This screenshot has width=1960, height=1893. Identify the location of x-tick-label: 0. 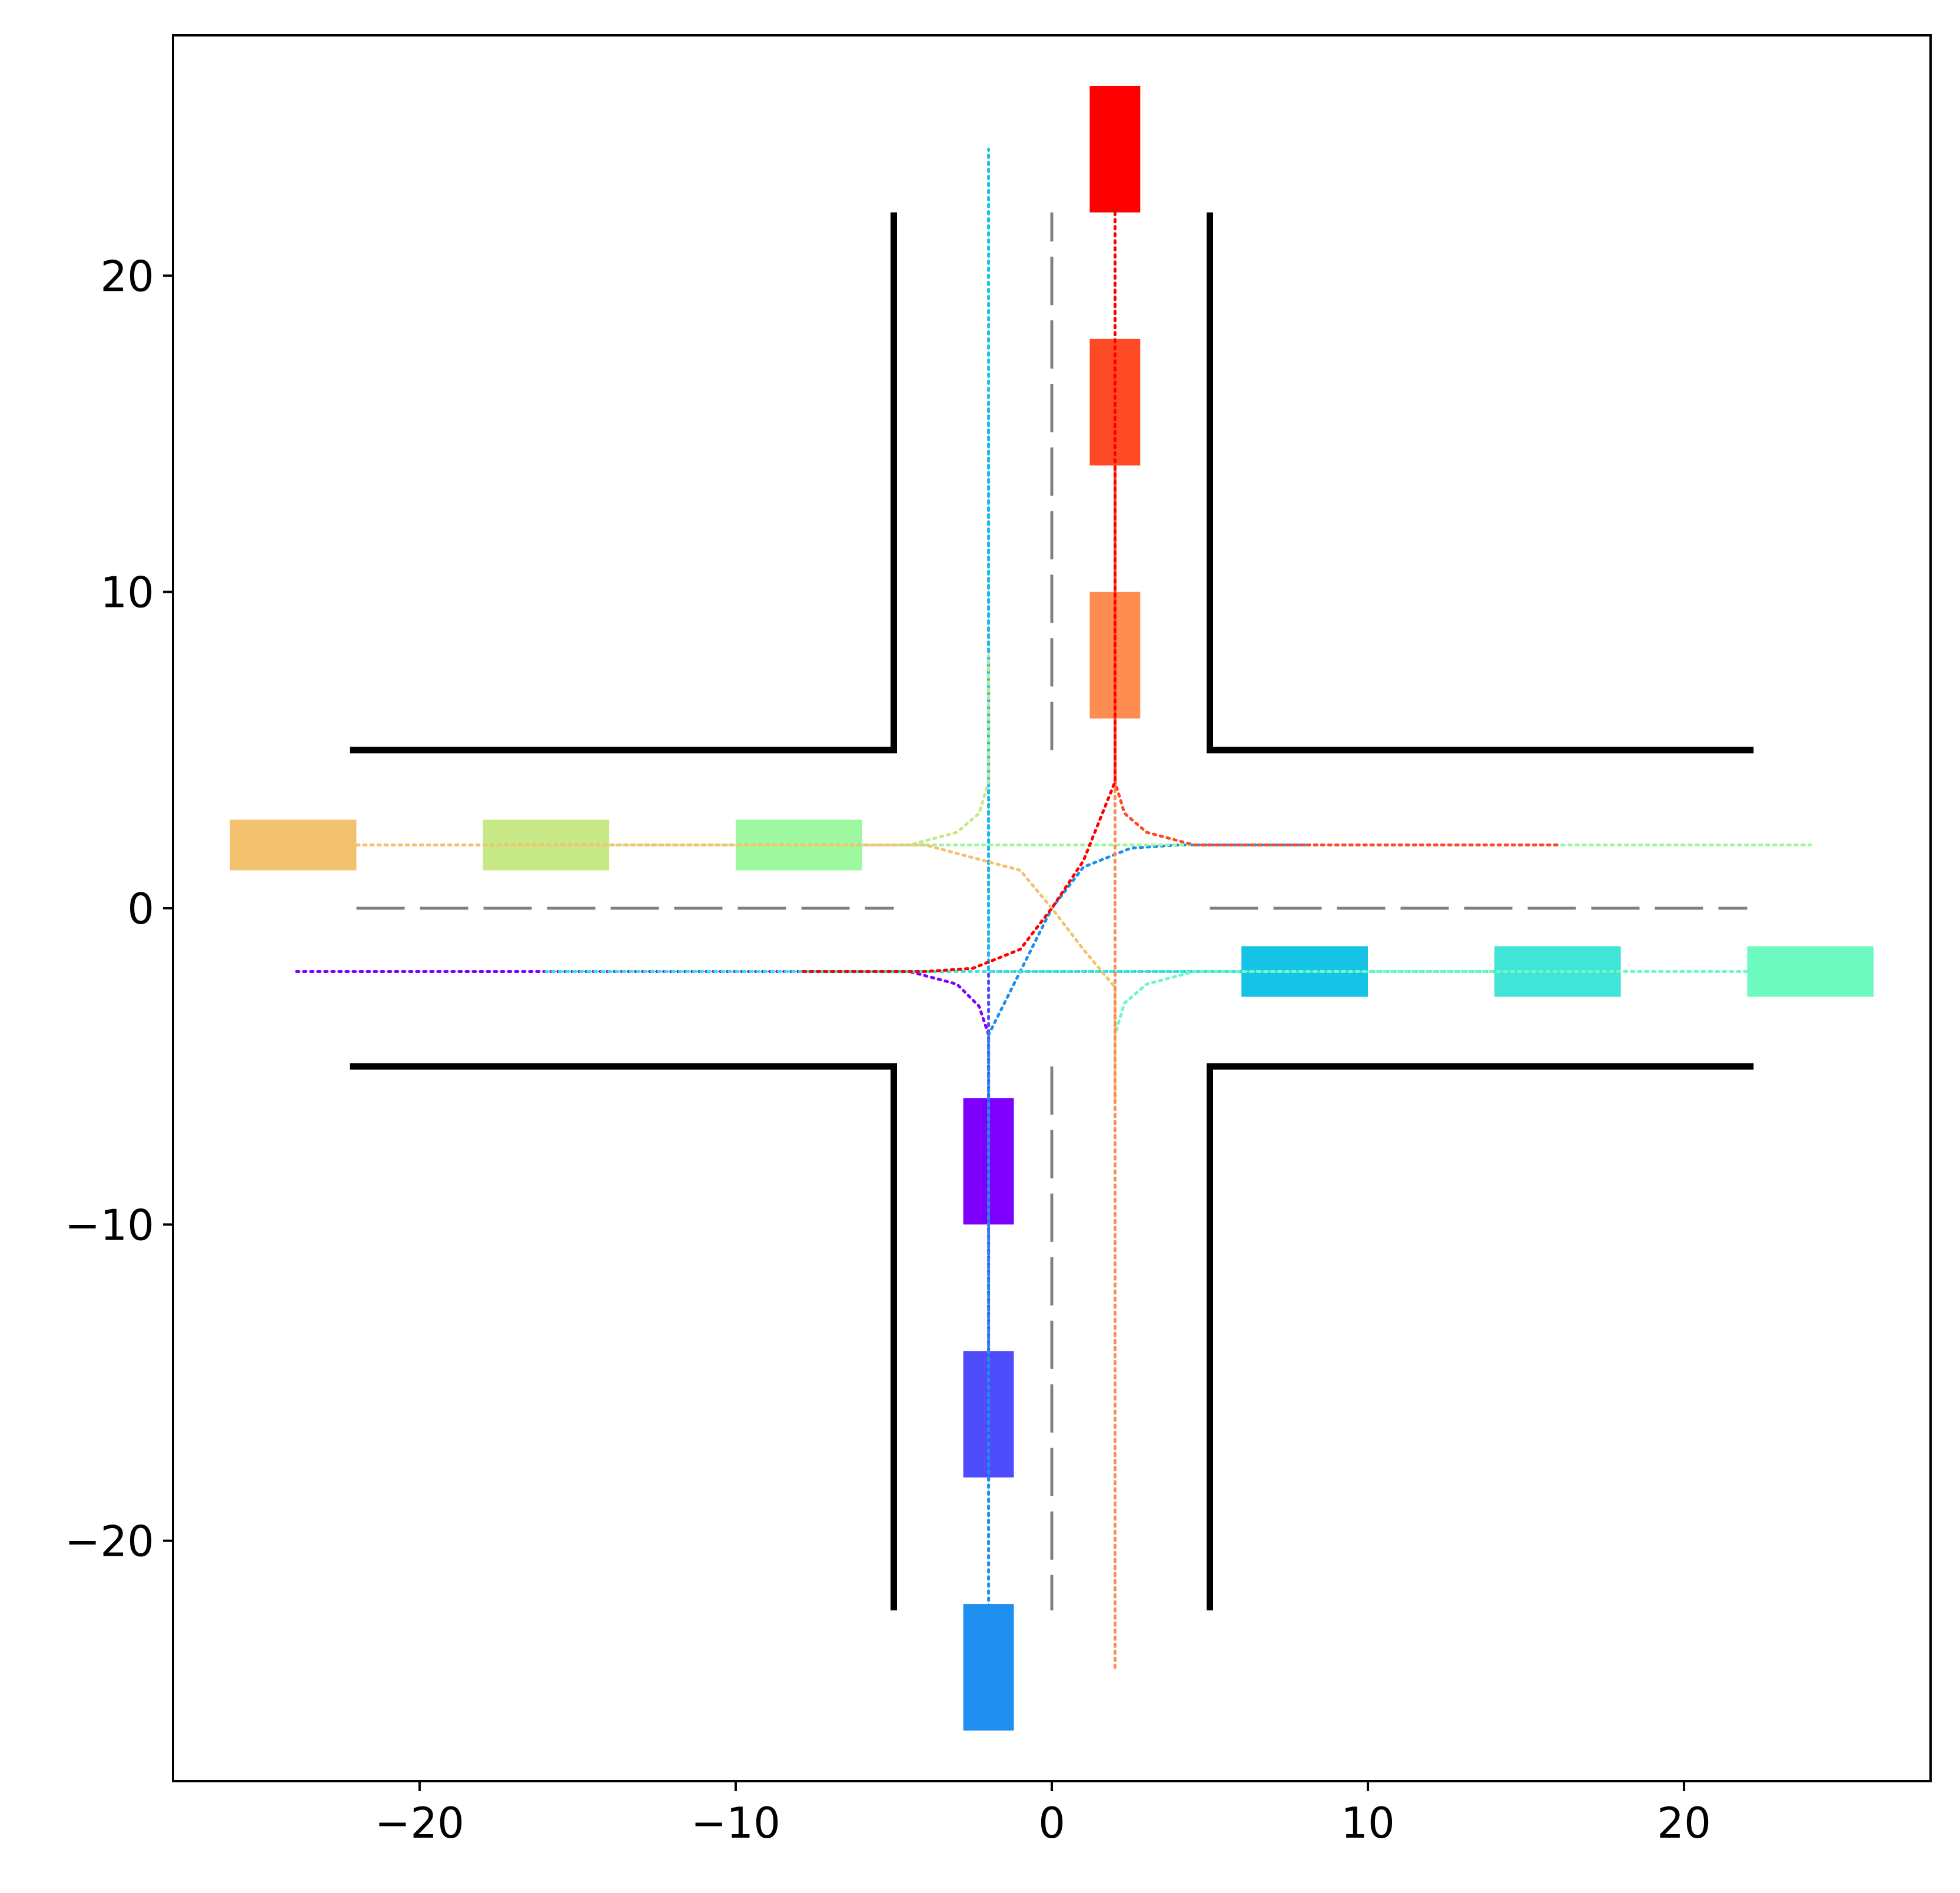
(1051, 1823).